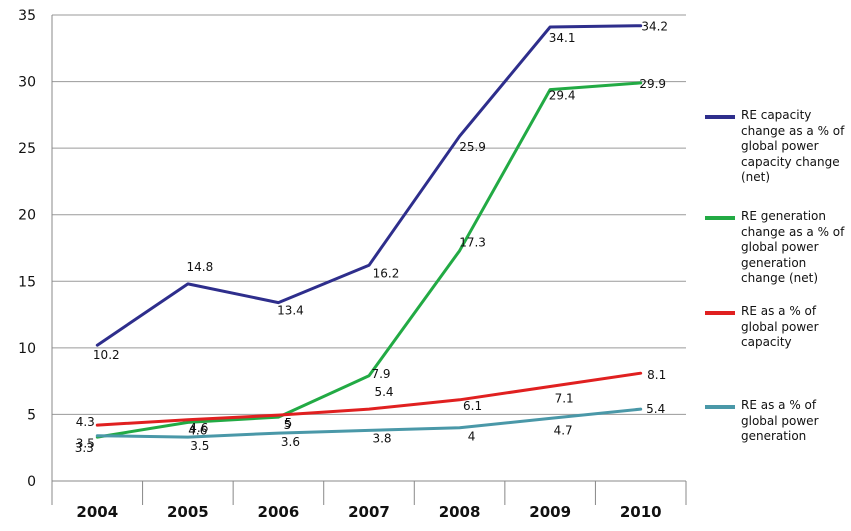  What do you see at coordinates (562, 38) in the screenshot?
I see `data-label: 34.1` at bounding box center [562, 38].